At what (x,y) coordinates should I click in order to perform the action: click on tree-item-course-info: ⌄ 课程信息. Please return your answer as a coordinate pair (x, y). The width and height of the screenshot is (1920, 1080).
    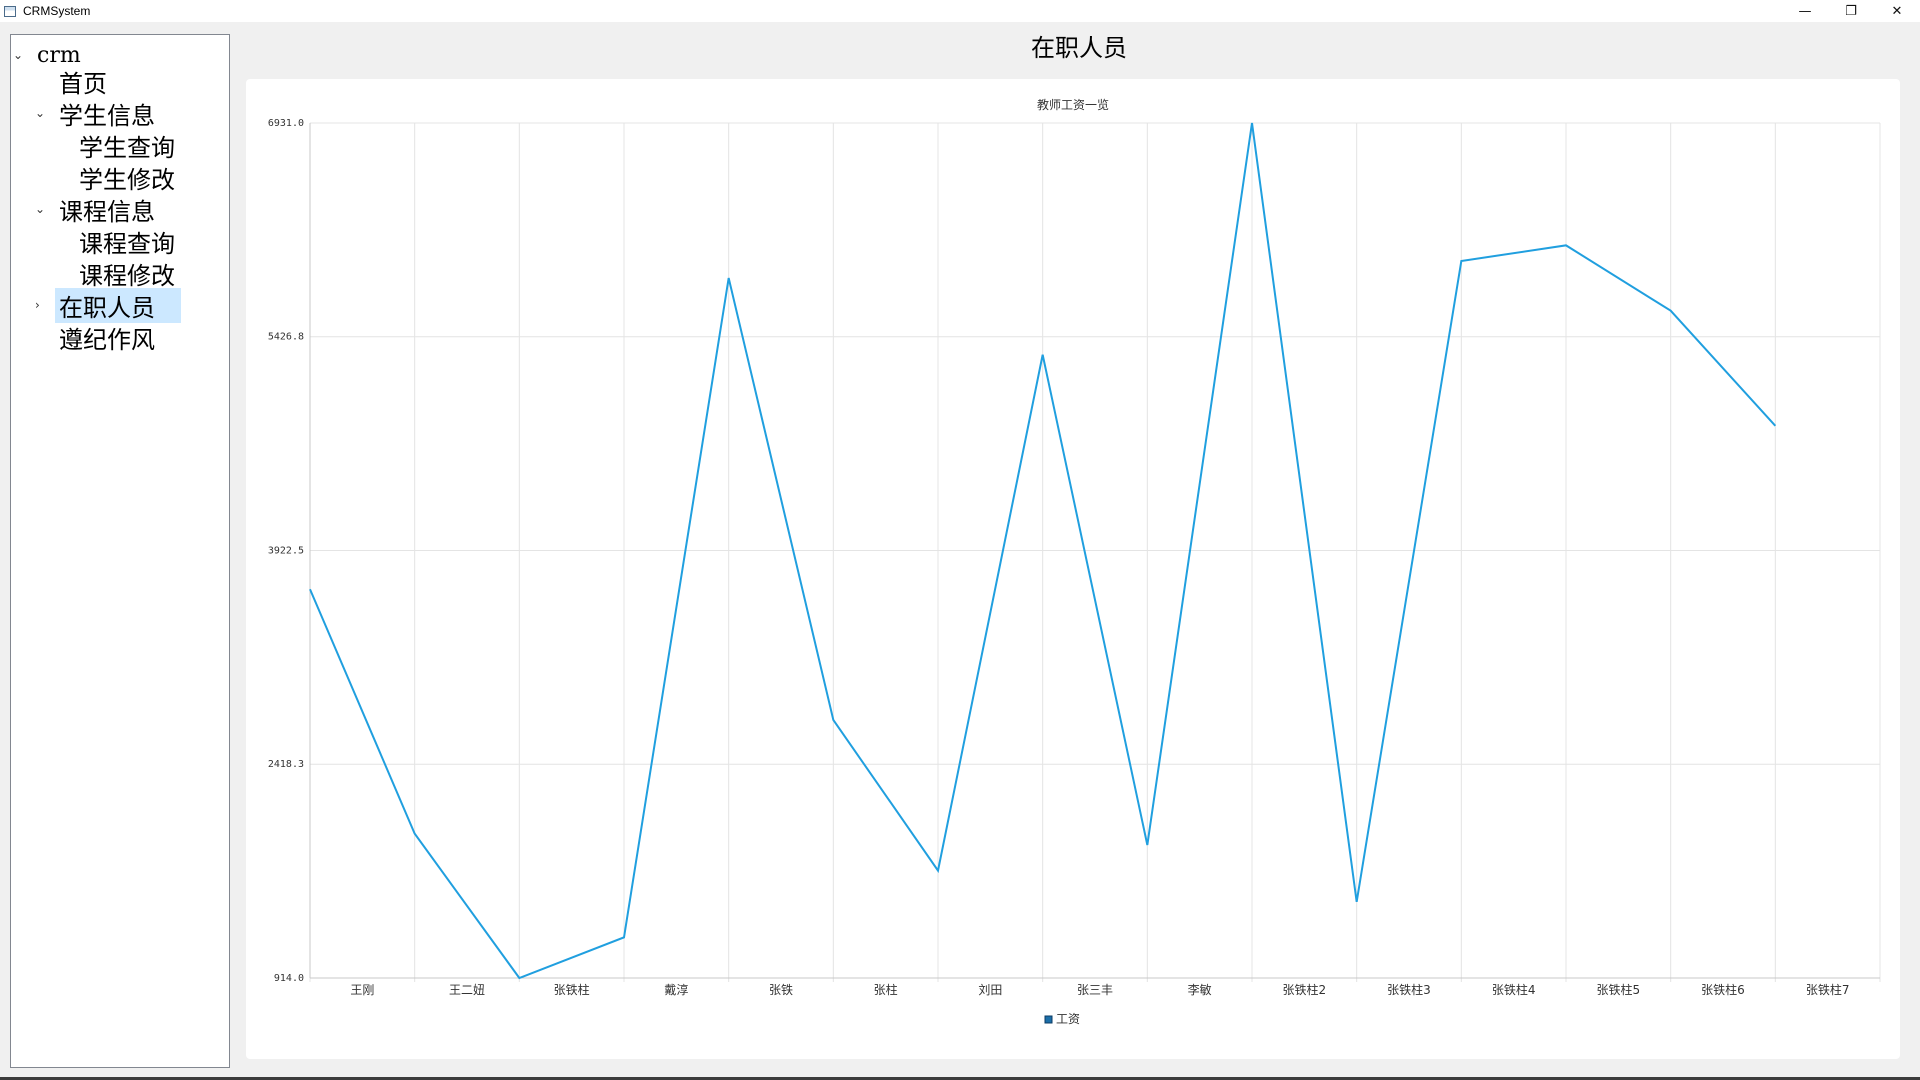
    Looking at the image, I should click on (97, 210).